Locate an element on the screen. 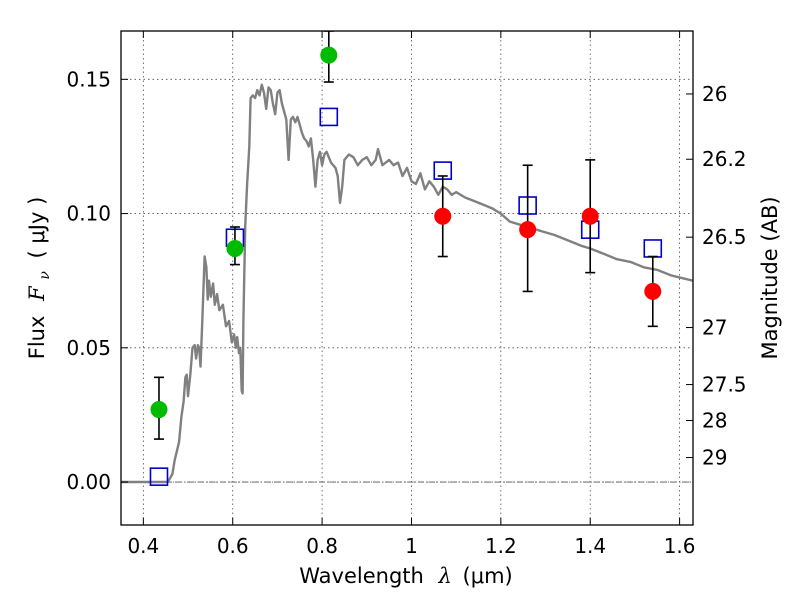  y2-axis-label: Magnitude (AB) is located at coordinates (770, 277).